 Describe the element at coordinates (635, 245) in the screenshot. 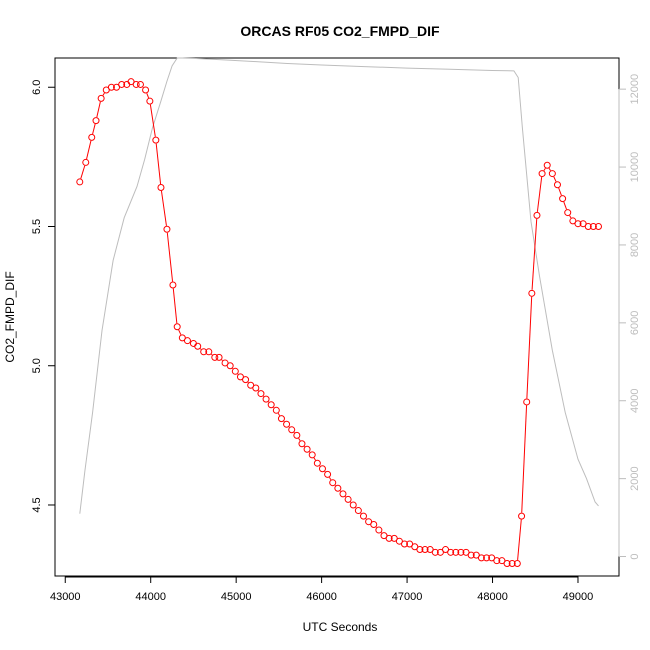

I see `y2-tick-label: 8000` at that location.